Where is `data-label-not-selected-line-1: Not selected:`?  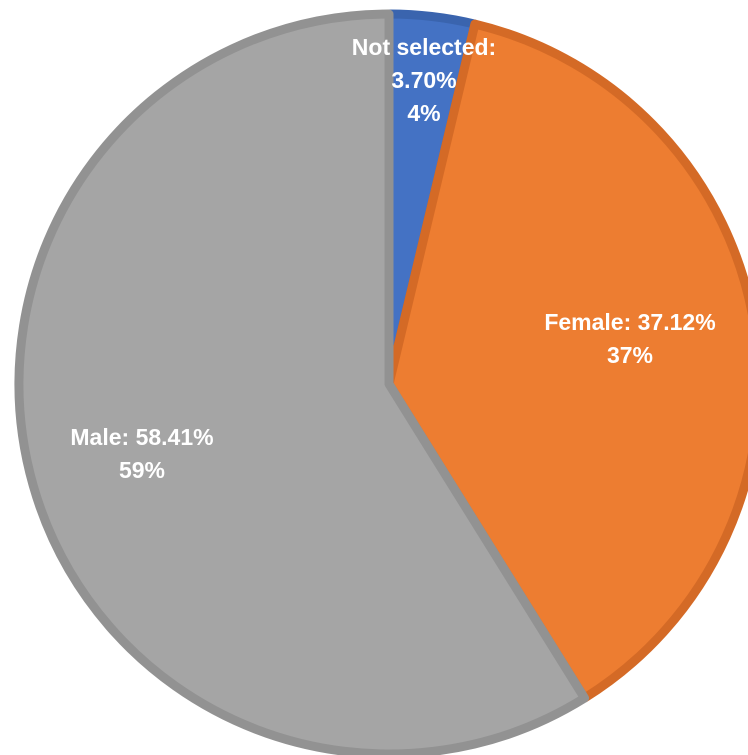 data-label-not-selected-line-1: Not selected: is located at coordinates (424, 47).